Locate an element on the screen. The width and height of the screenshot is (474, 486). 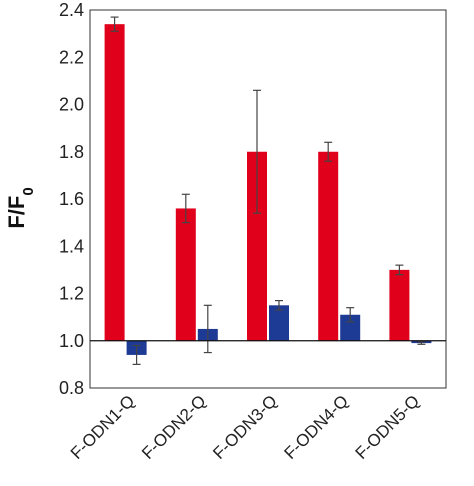
y-axis-title: F/F0 is located at coordinates (20, 207).